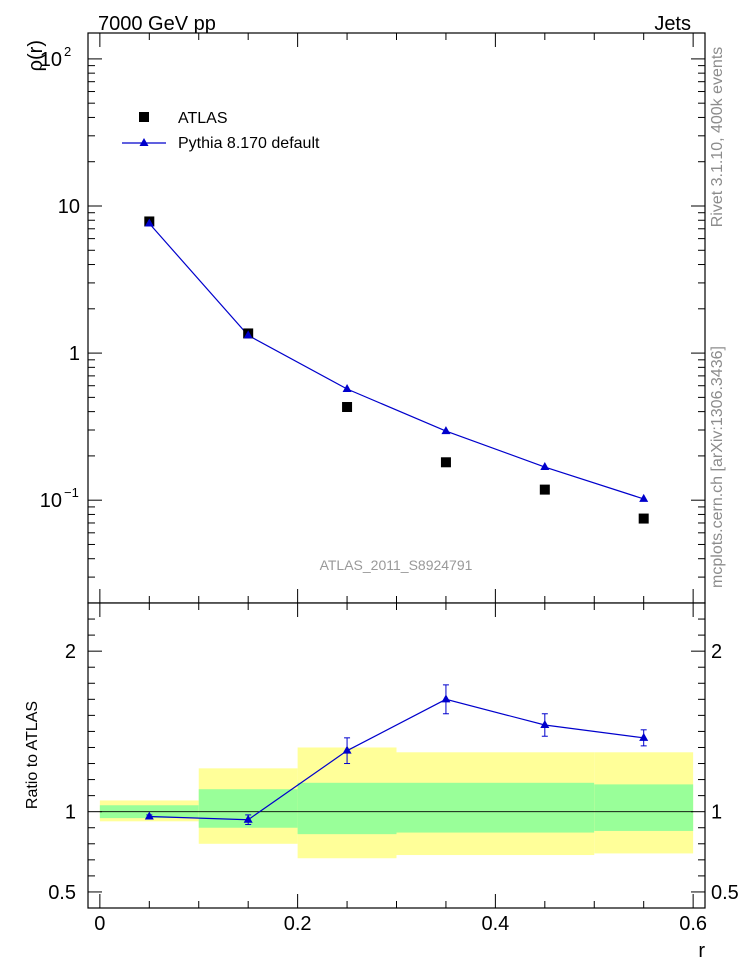 This screenshot has width=746, height=972. Describe the element at coordinates (62, 893) in the screenshot. I see `ratio-y-tick-label: 0.5` at that location.